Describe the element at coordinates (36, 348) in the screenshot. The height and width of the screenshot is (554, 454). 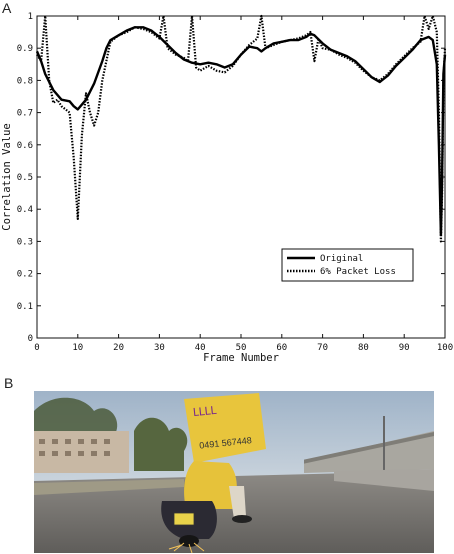
I see `x-tick-label: 0` at that location.